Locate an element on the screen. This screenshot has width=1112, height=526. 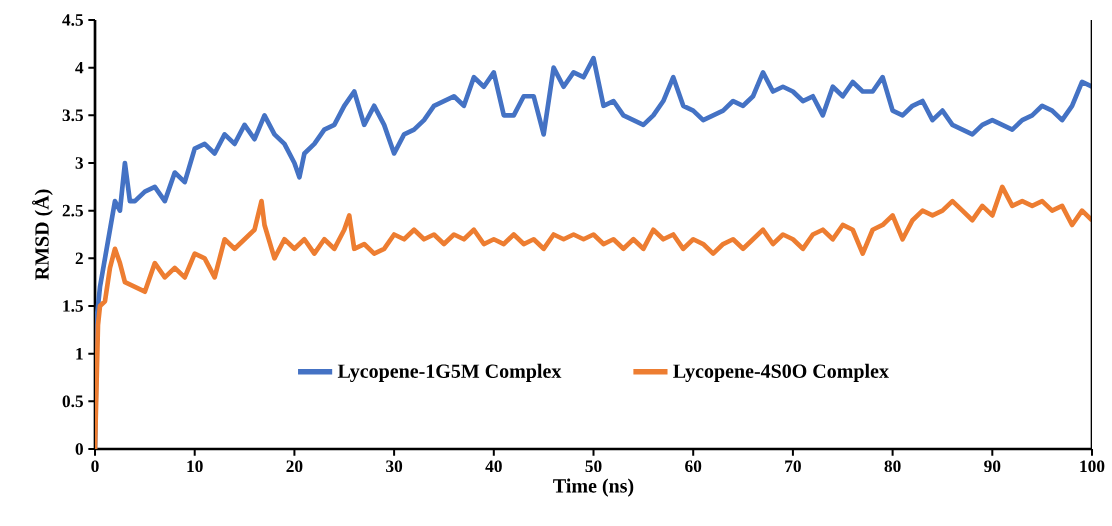
y-axis-title: RMSD (Å) is located at coordinates (42, 234).